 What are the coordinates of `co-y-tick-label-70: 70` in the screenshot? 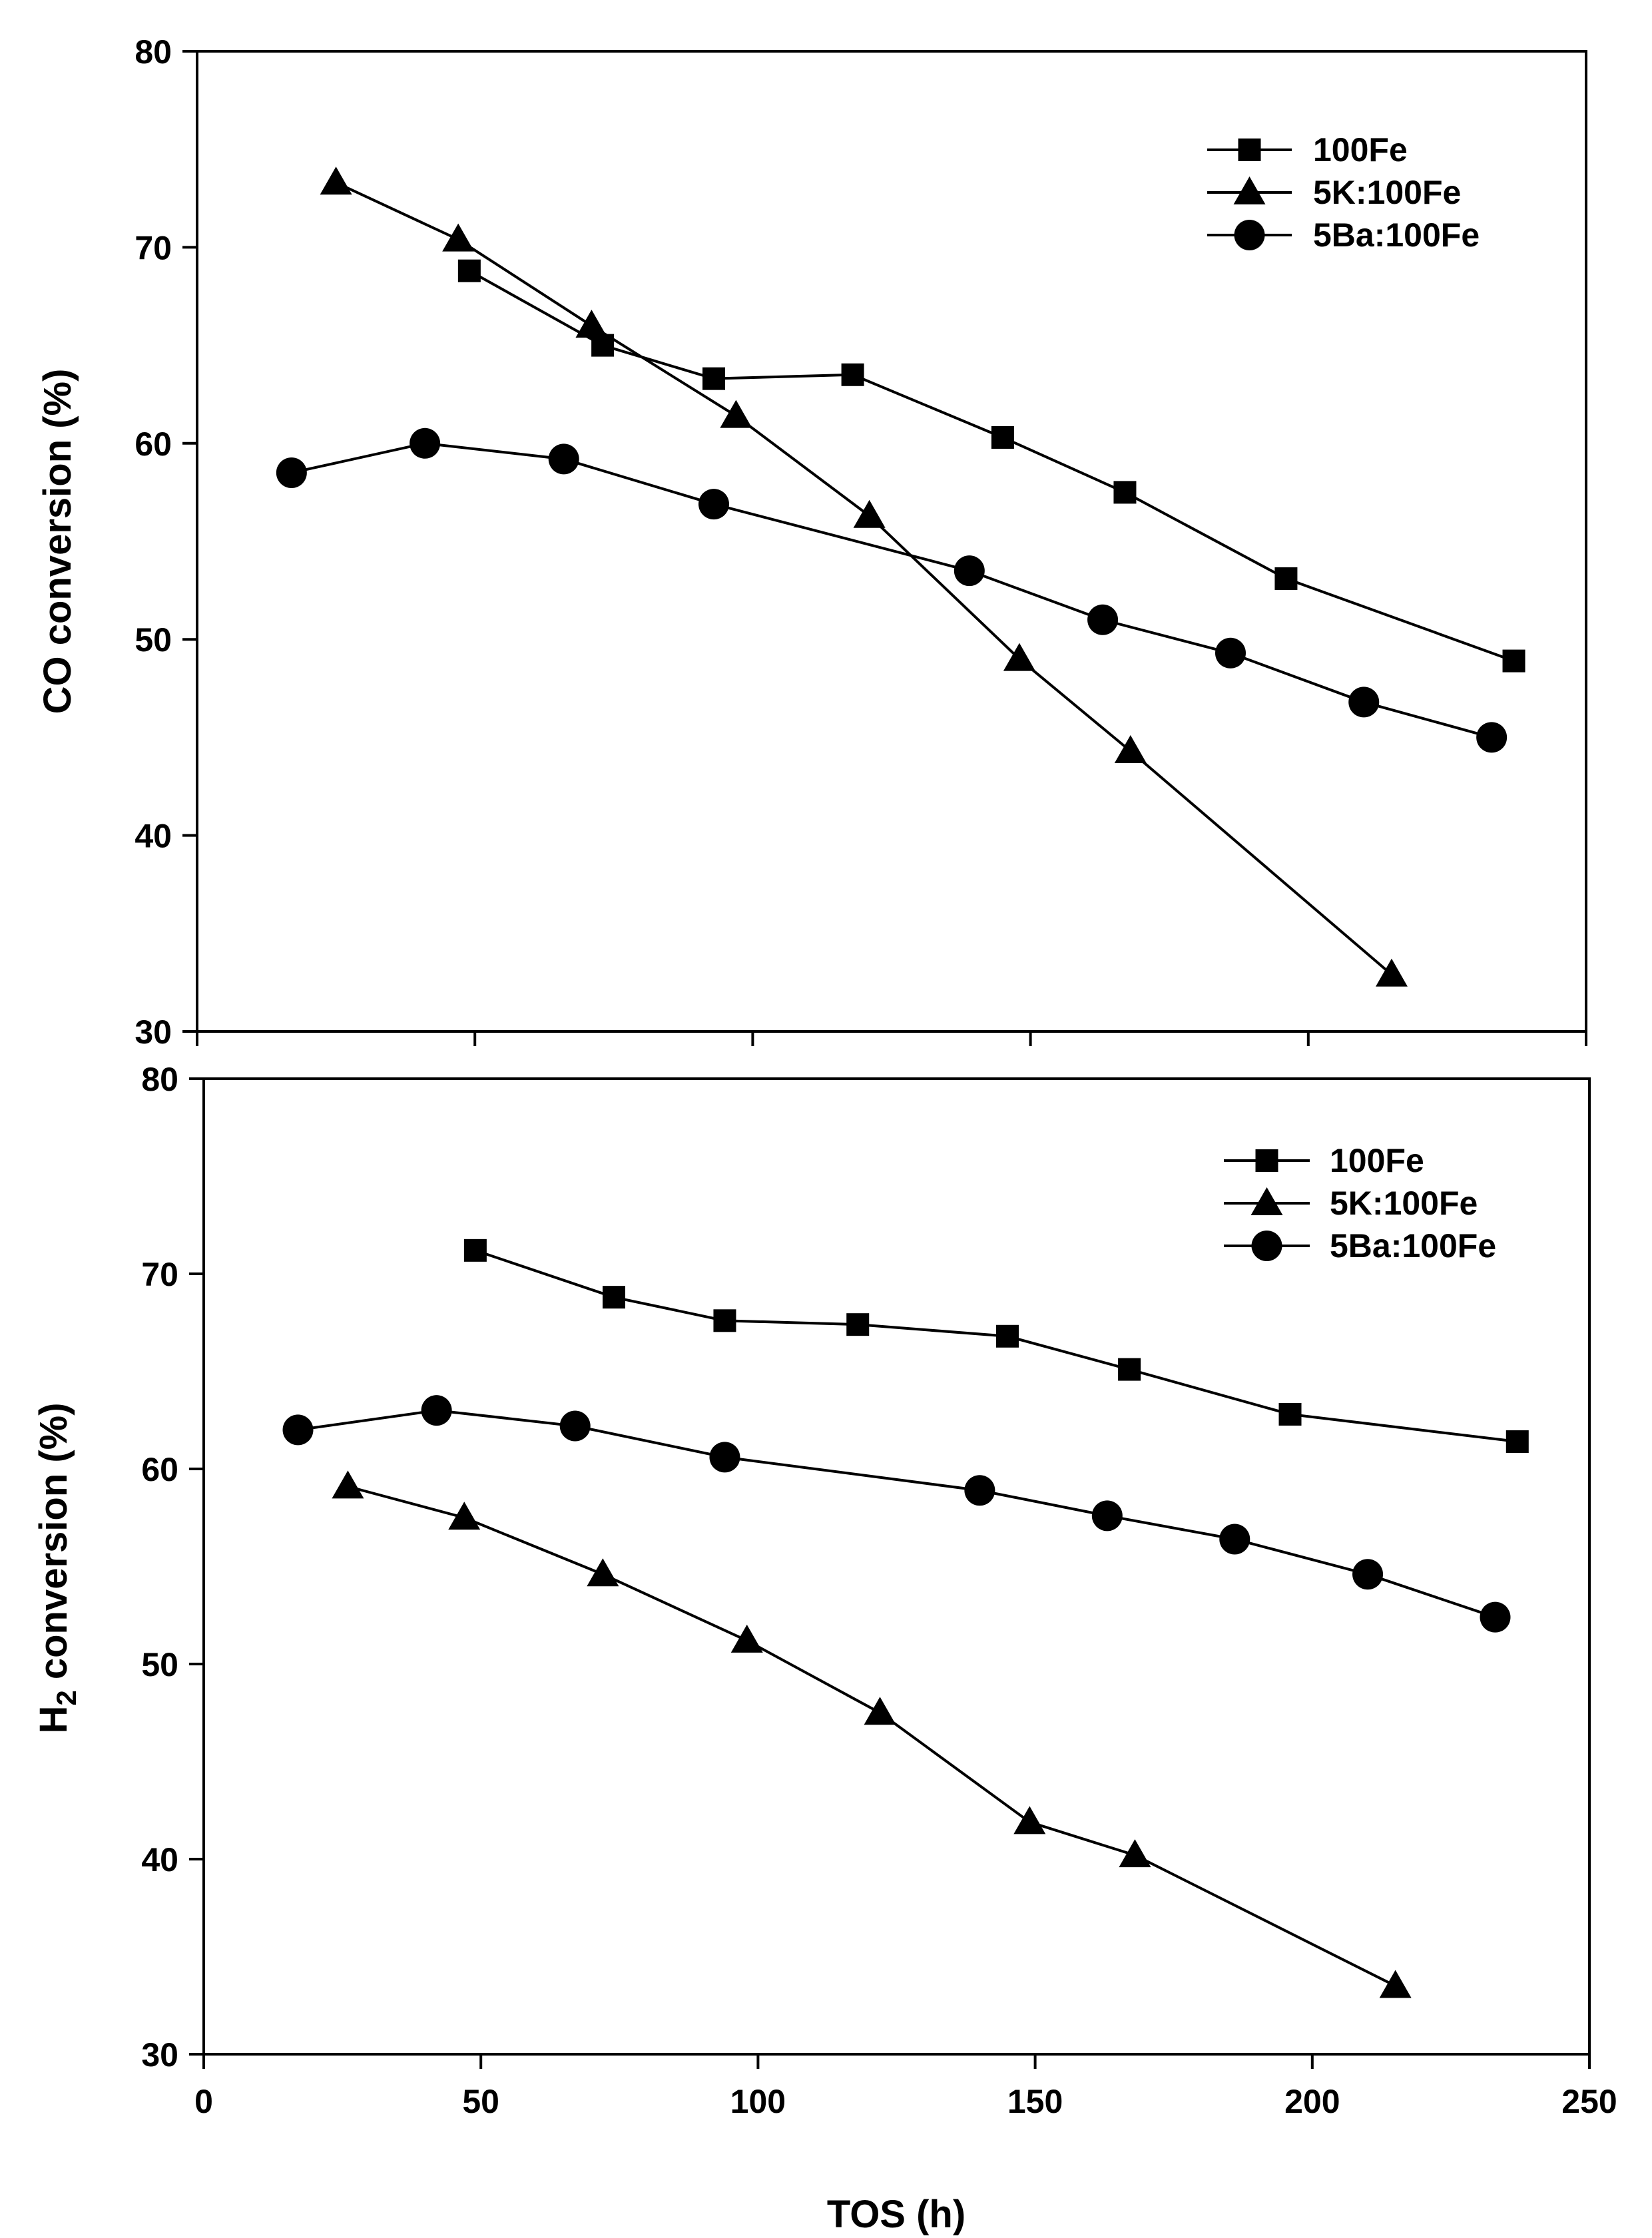 It's located at (153, 247).